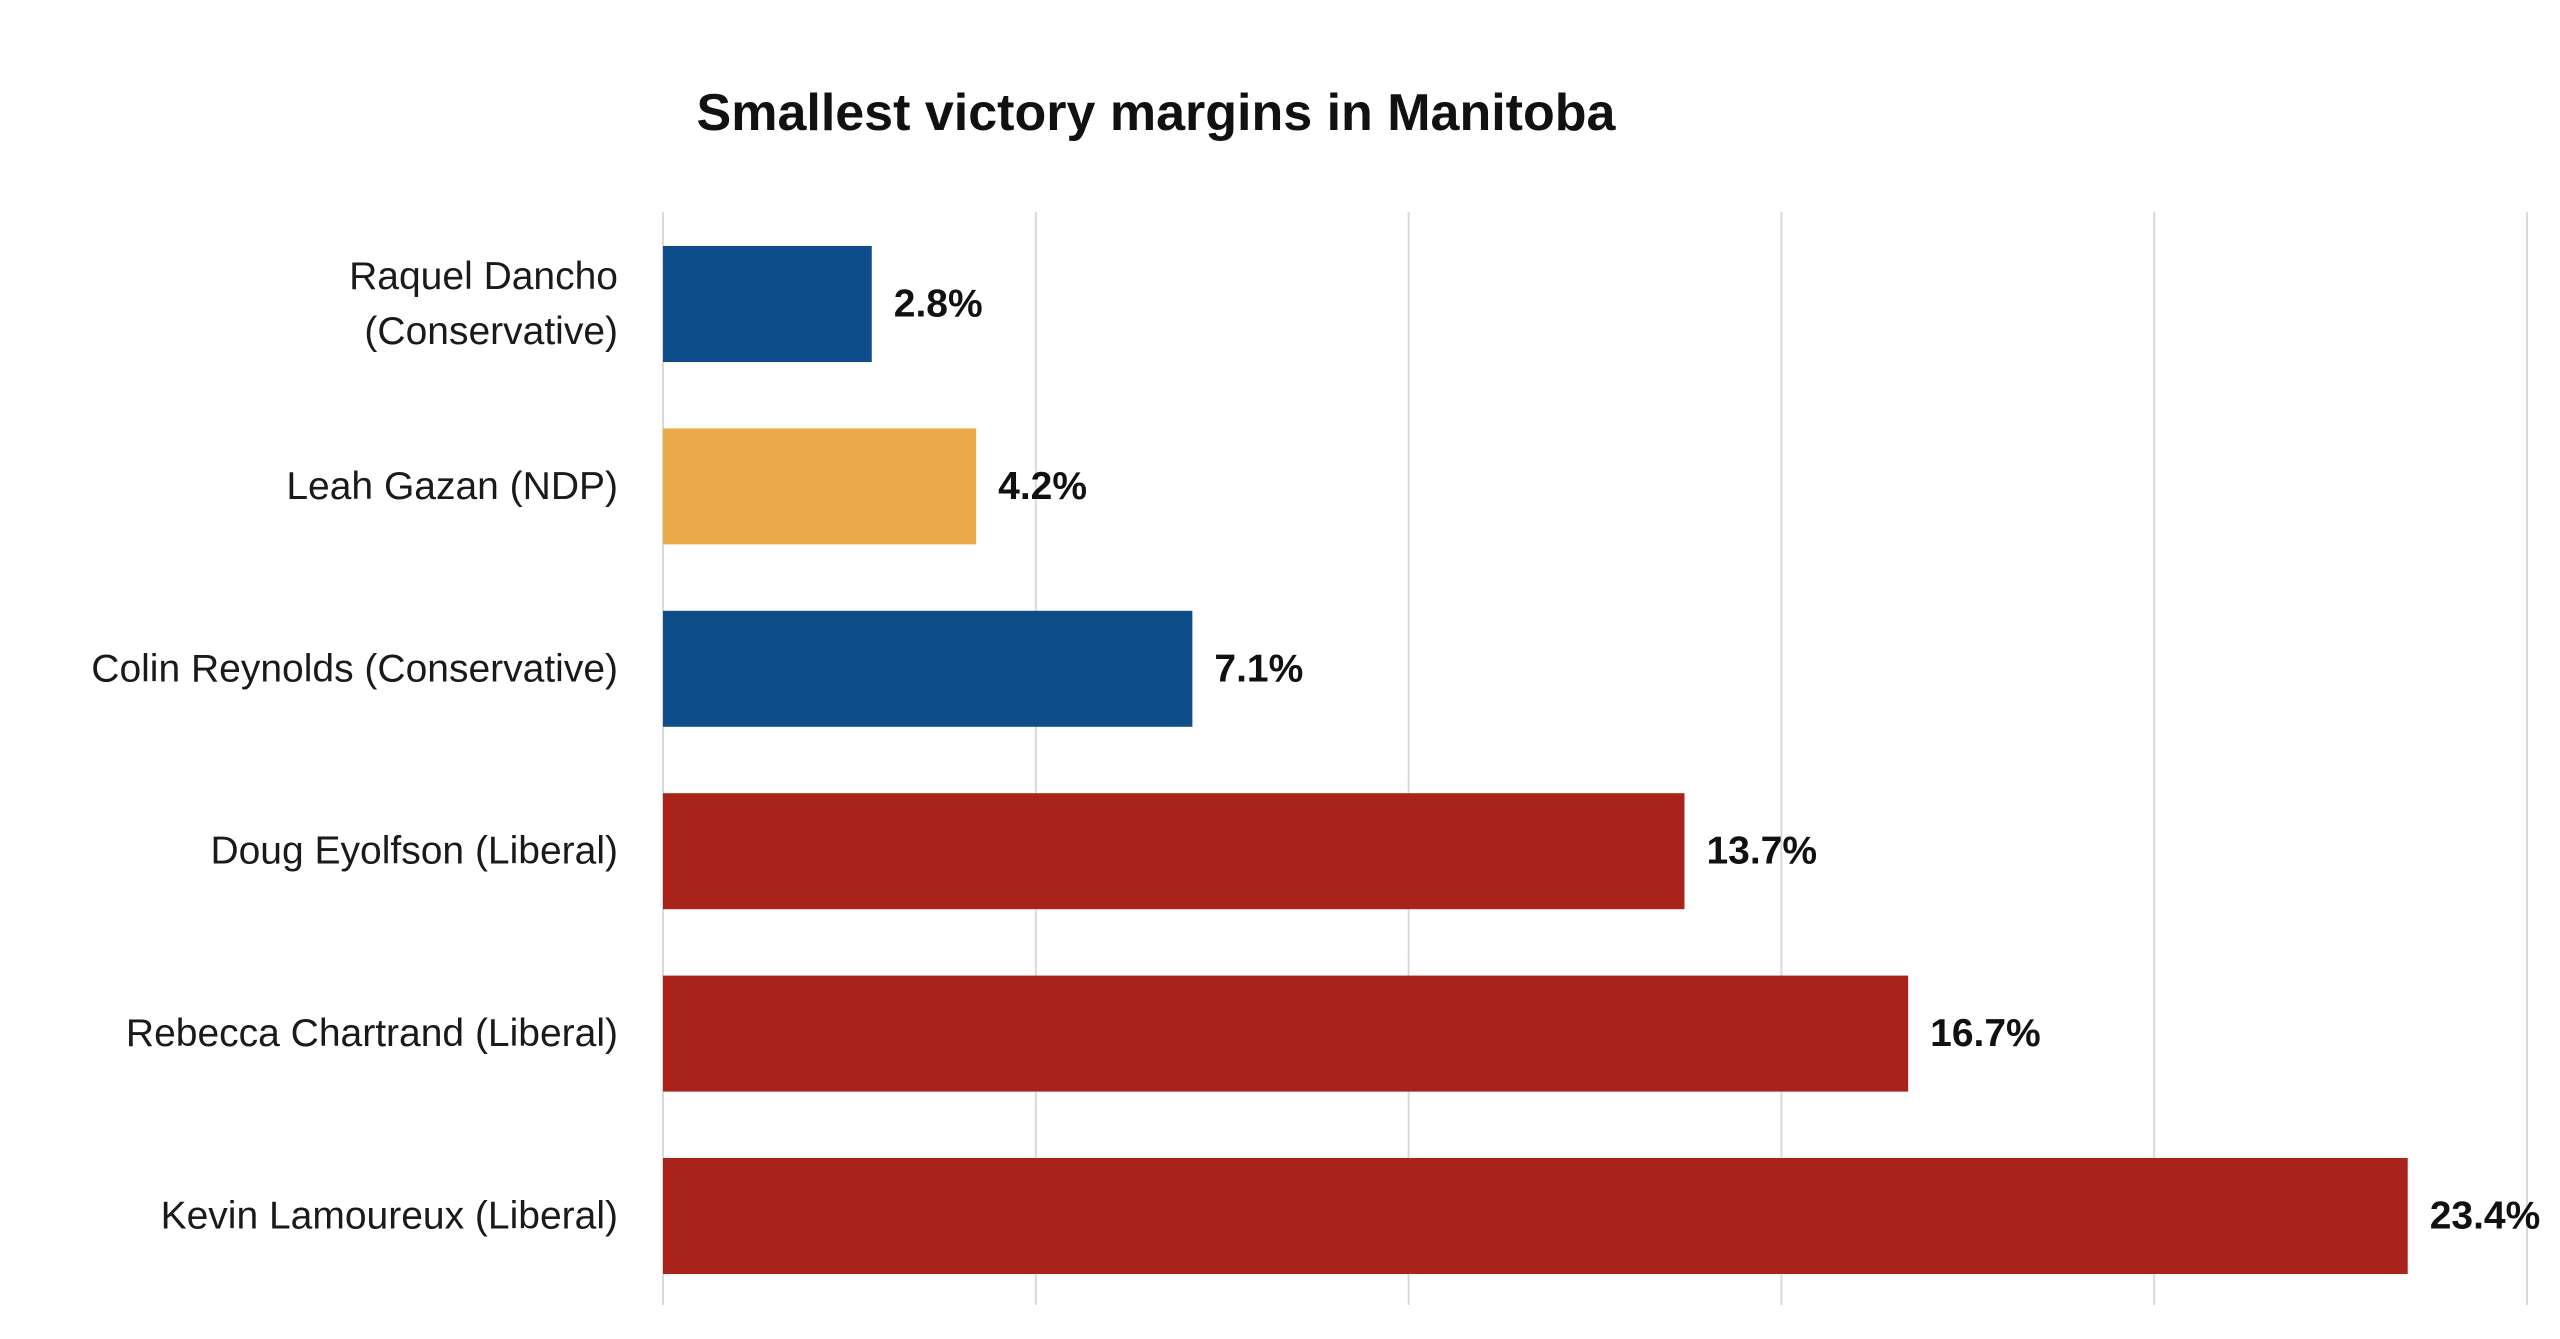 This screenshot has height=1339, width=2560. I want to click on category-label-line: Doug Eyolfson (Liberal), so click(414, 851).